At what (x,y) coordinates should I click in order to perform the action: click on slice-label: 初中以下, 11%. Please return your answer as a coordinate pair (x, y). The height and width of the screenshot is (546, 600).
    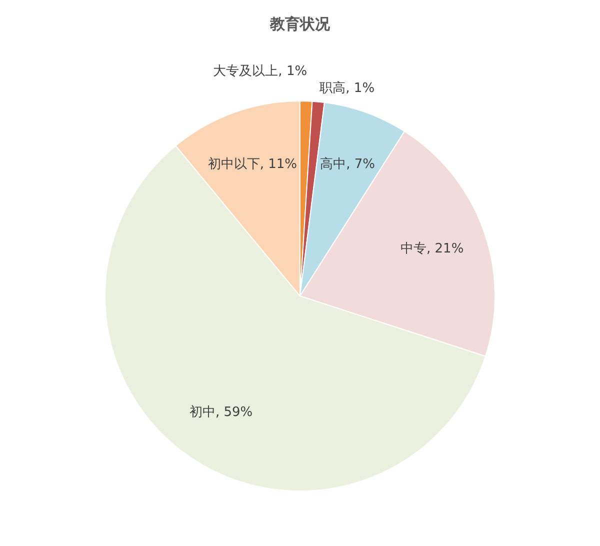
    Looking at the image, I should click on (253, 164).